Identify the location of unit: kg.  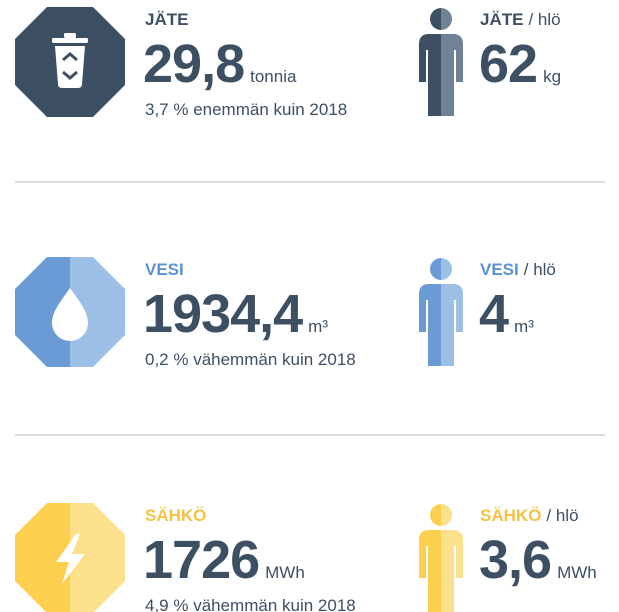
(552, 76).